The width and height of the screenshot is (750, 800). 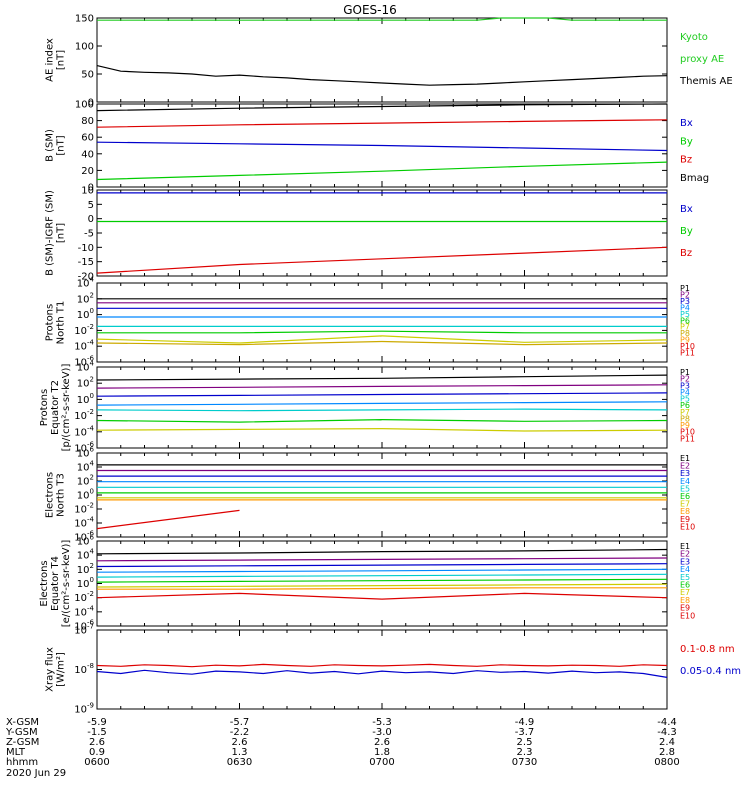 What do you see at coordinates (97, 732) in the screenshot?
I see `ephemeris-value: -1.5` at bounding box center [97, 732].